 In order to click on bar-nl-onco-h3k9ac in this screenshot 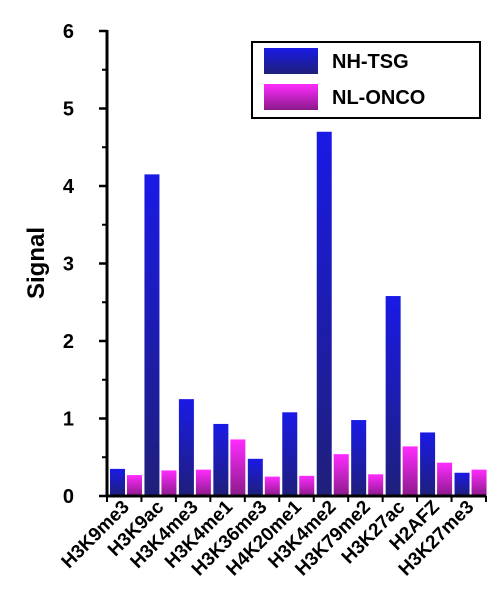, I will do `click(169, 483)`.